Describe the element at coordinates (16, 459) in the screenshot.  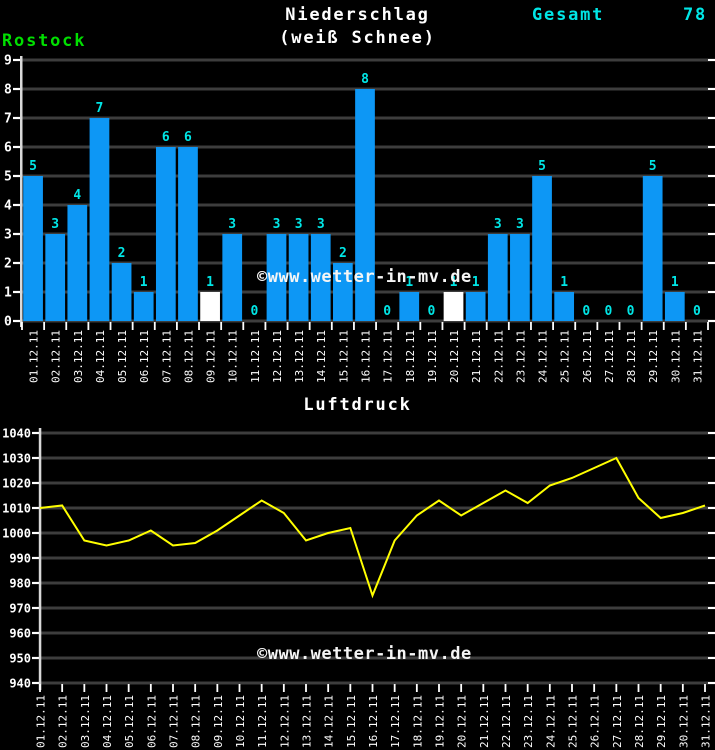
I see `y-axis-label: 1030` at that location.